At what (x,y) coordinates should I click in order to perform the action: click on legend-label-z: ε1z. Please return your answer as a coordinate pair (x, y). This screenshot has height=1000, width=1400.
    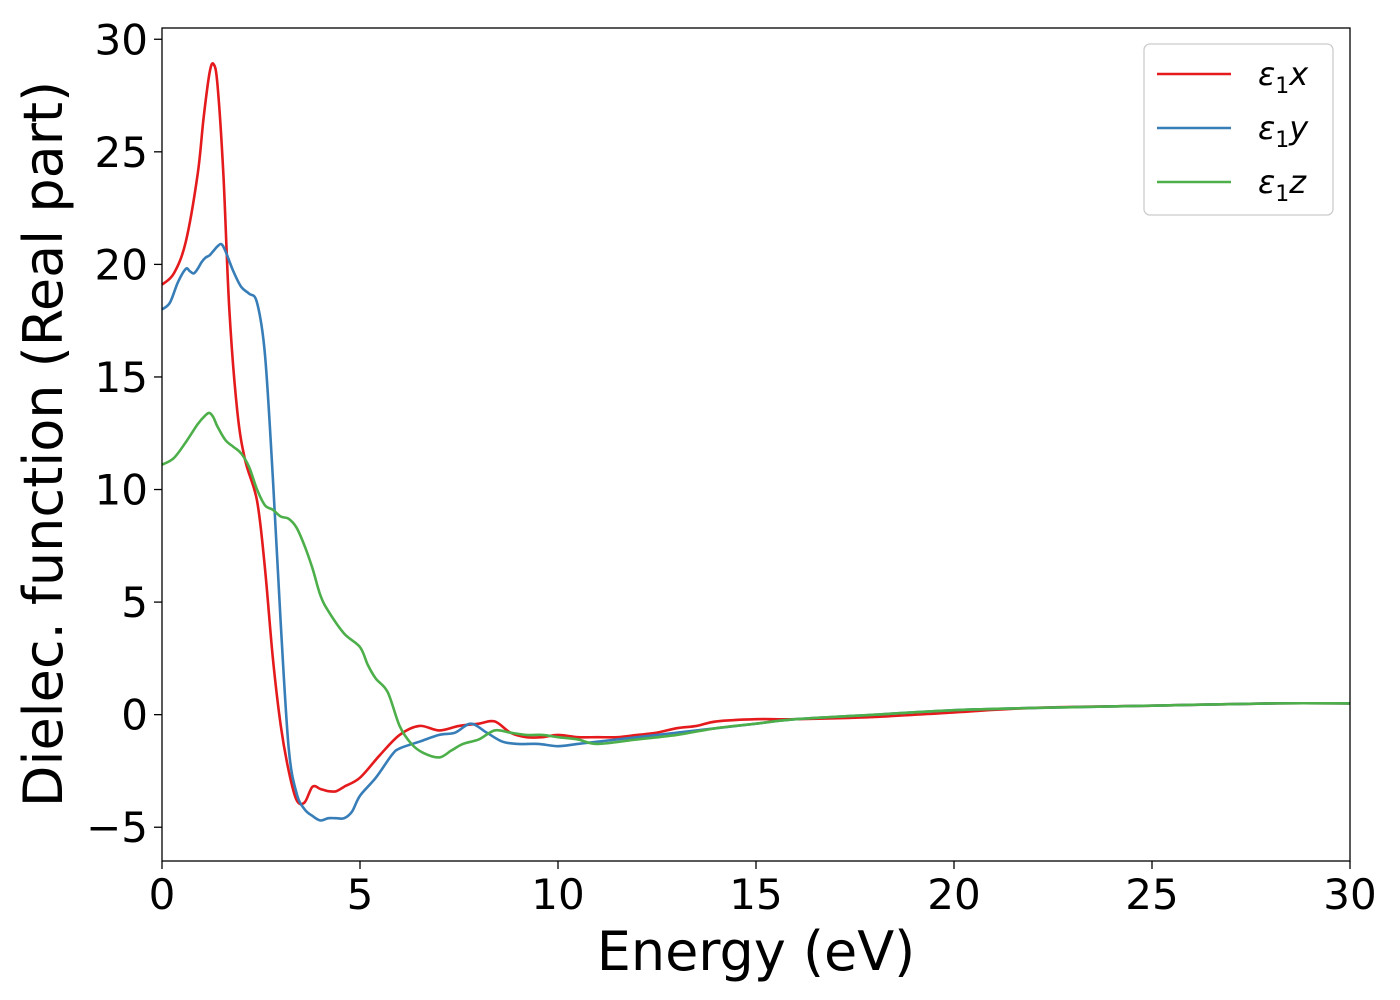
    Looking at the image, I should click on (1282, 185).